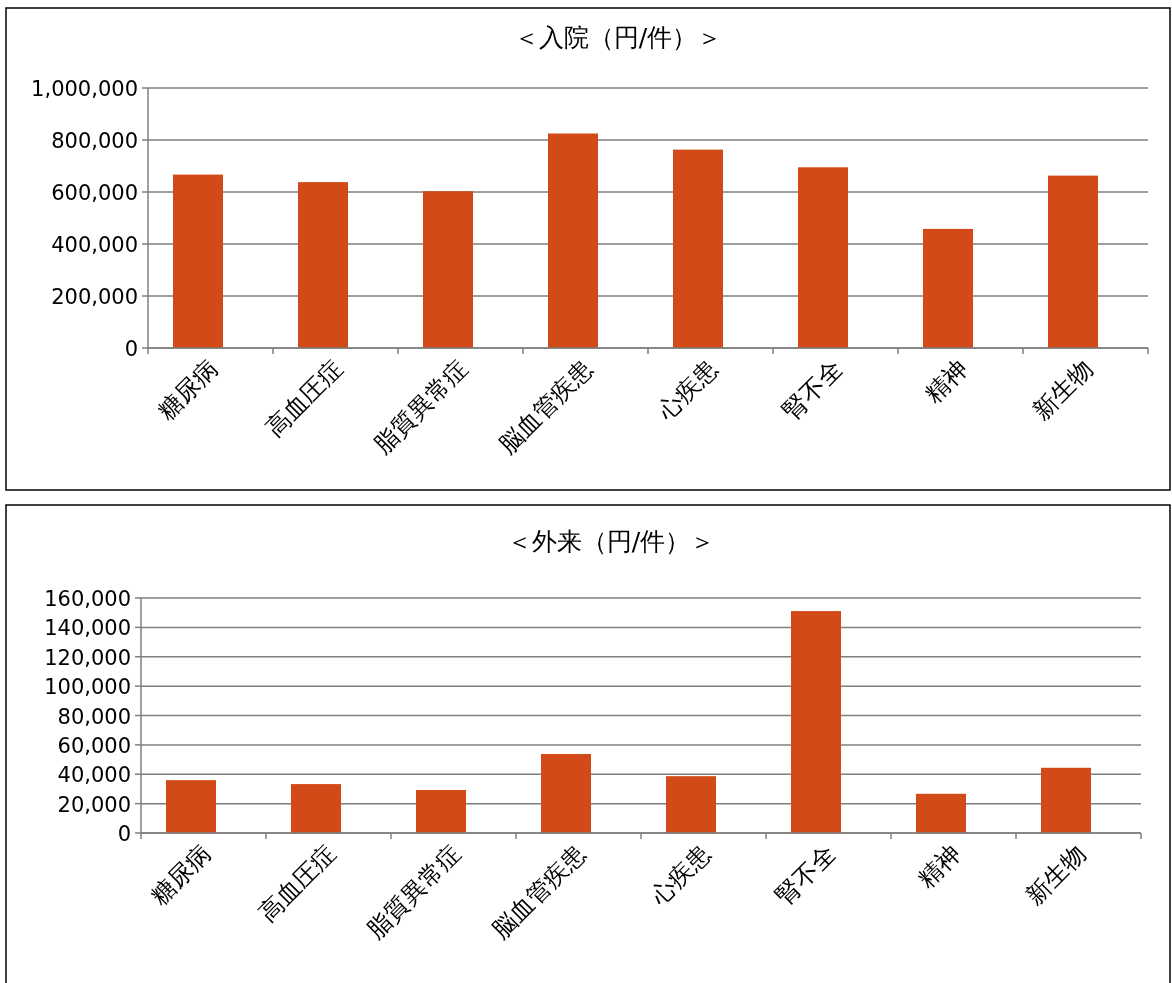 Image resolution: width=1172 pixels, height=983 pixels. I want to click on y-tick-label: 20,000, so click(94, 804).